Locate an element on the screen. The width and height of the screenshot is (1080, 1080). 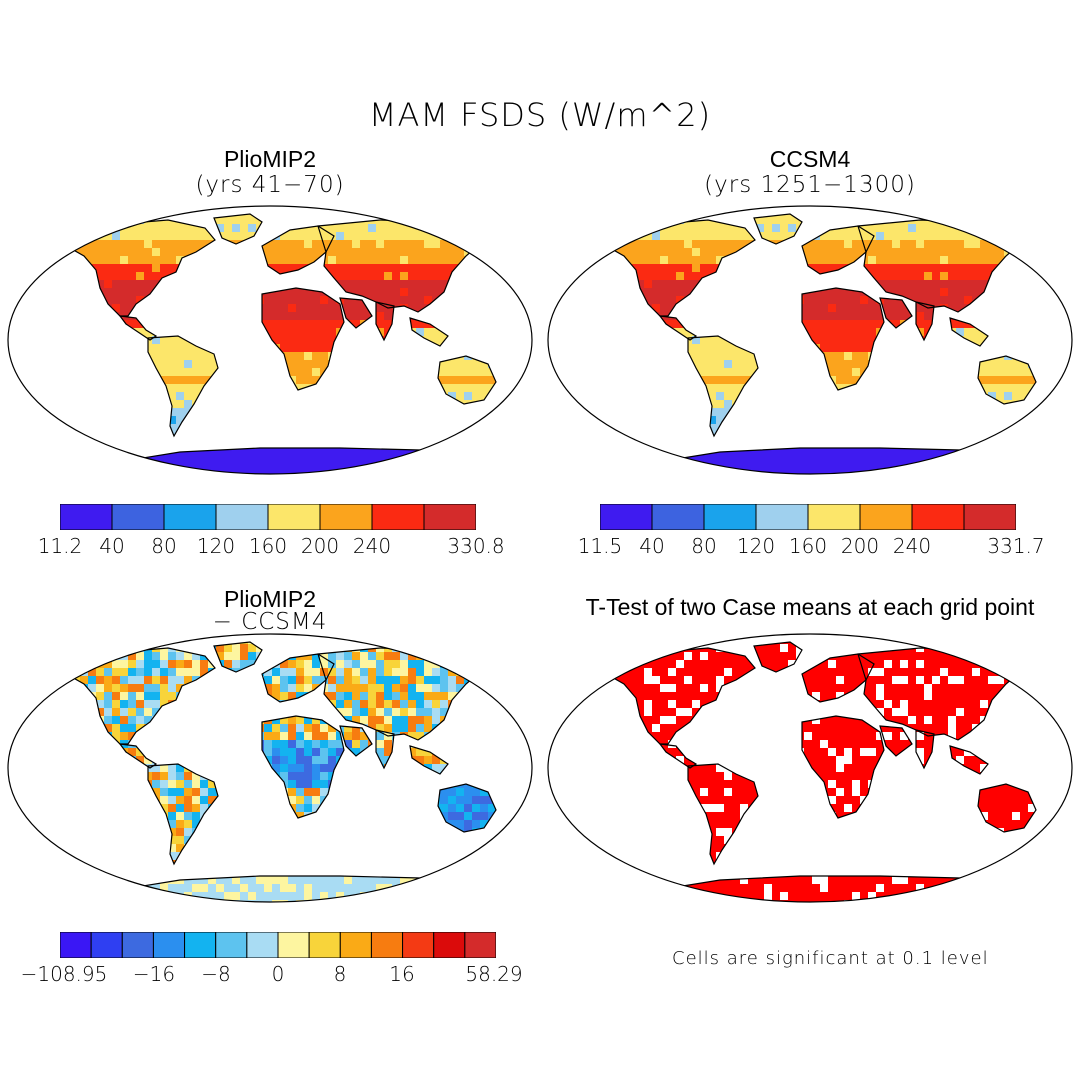
cbar-diff-label: 16 is located at coordinates (402, 974).